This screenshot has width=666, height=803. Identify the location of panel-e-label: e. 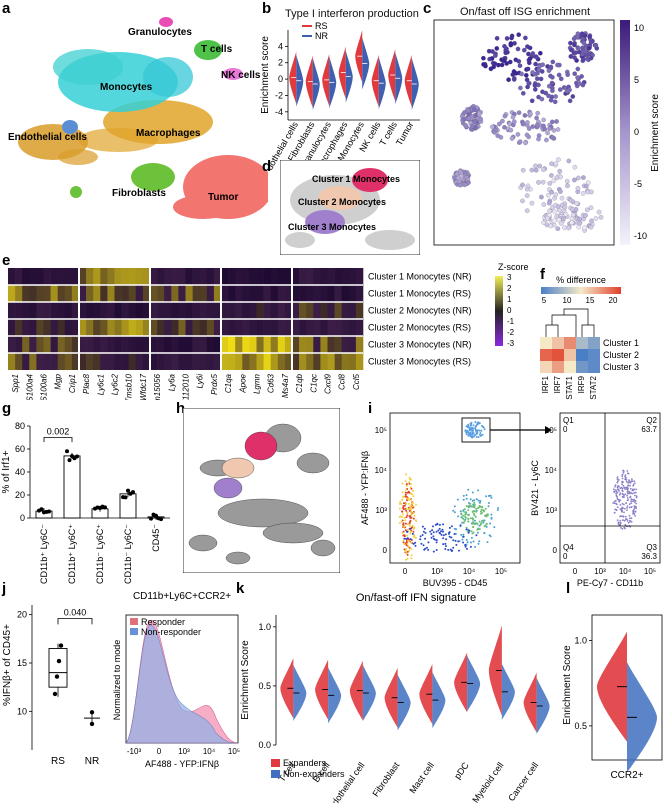
(6, 260).